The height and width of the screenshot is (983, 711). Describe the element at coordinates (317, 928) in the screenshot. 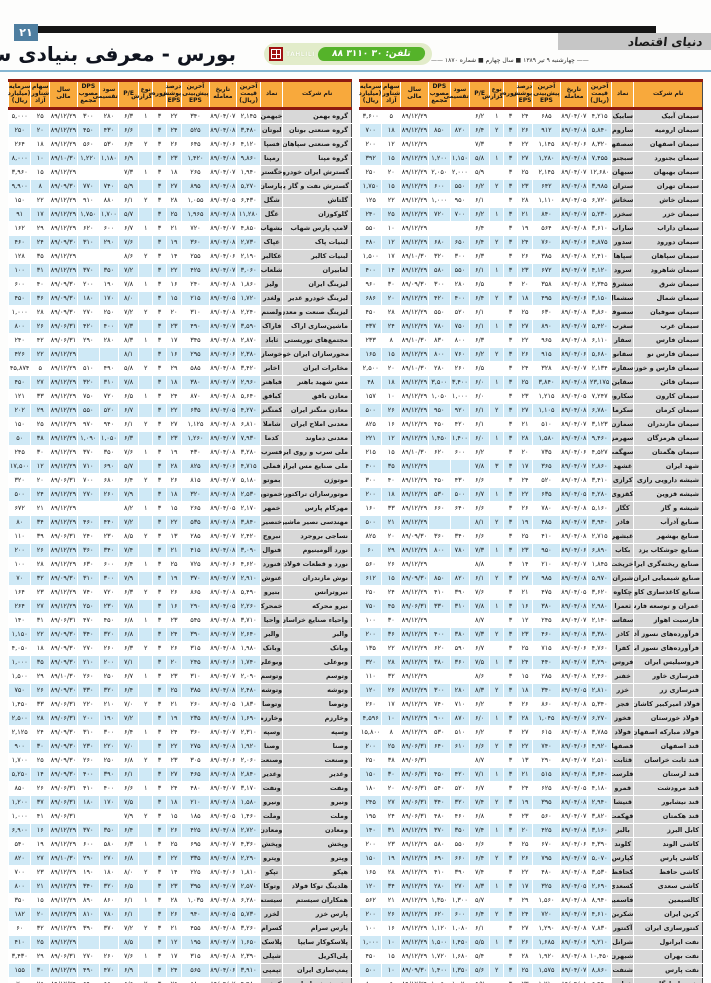

I see `company-name-cell: پارس سرام` at that location.